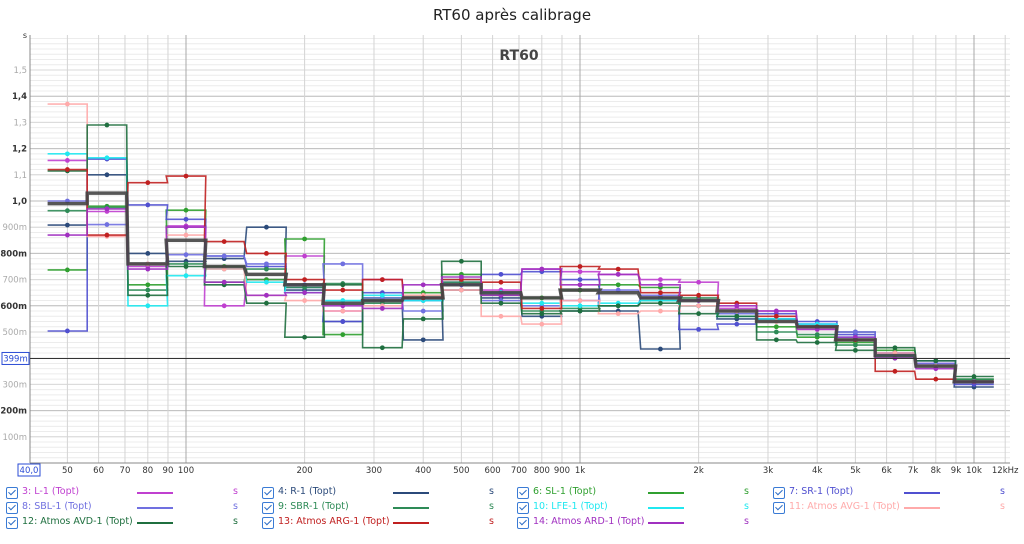 This screenshot has width=1024, height=544. What do you see at coordinates (14, 385) in the screenshot?
I see `y-tick-label: 300m` at bounding box center [14, 385].